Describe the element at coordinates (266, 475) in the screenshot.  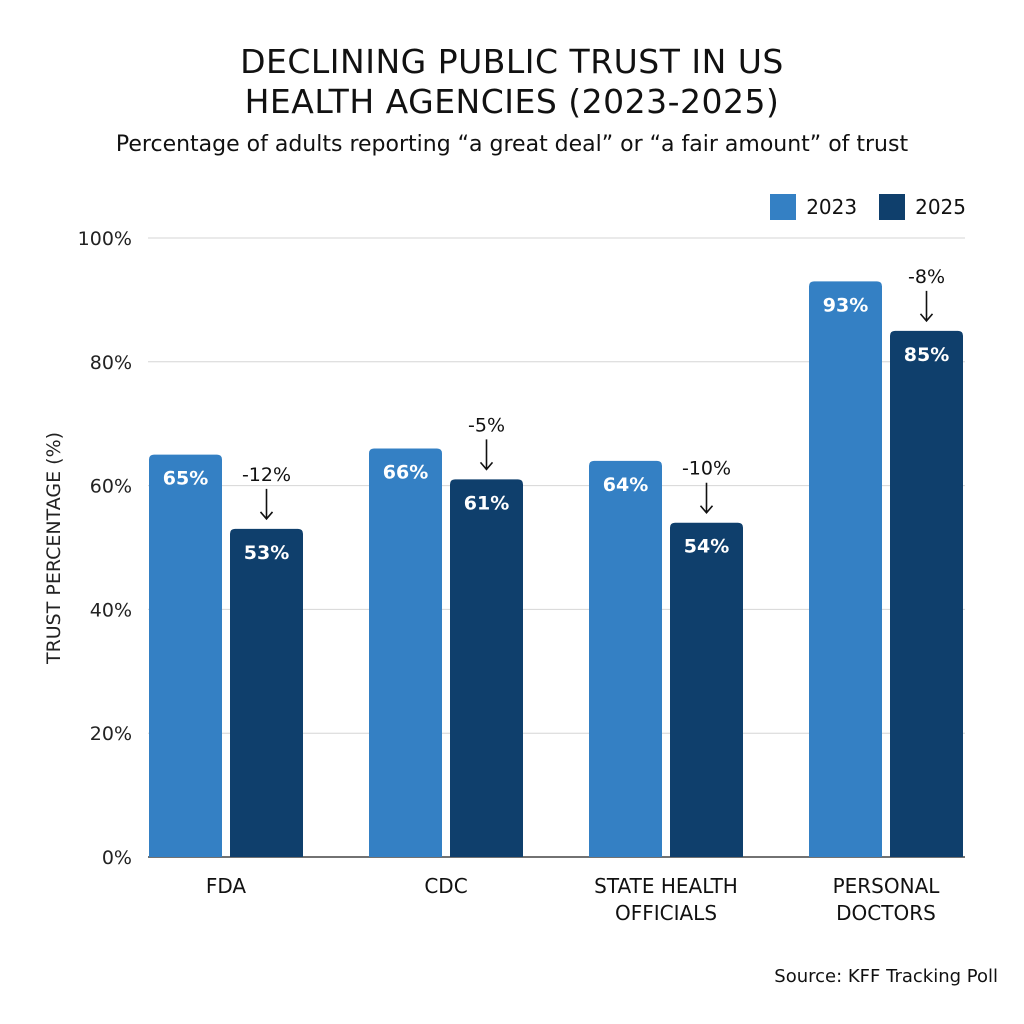
I see `change-annotation: -12%` at that location.